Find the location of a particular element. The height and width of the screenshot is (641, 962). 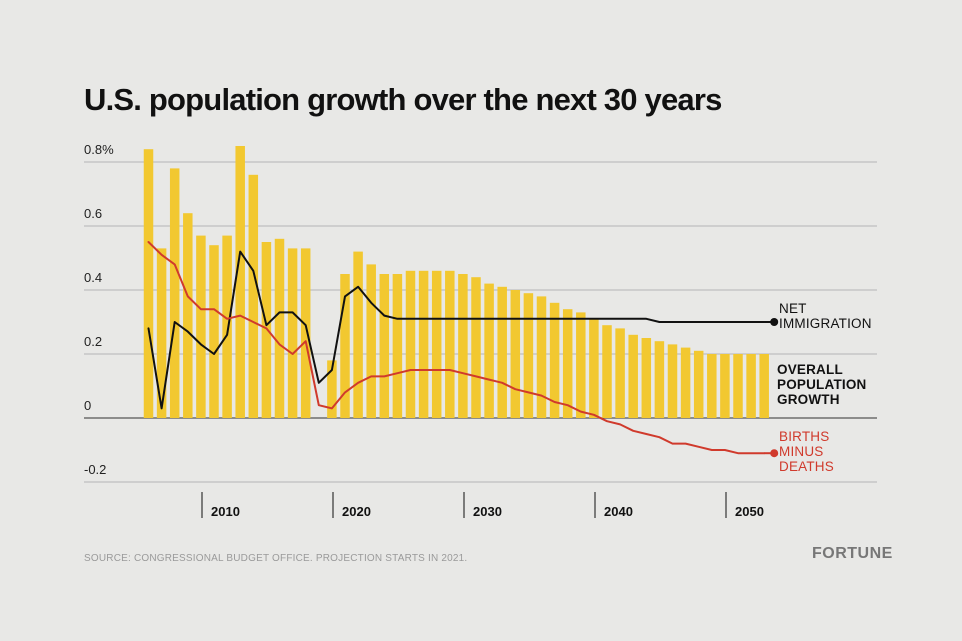

net-immigration-label: NET IMMIGRATION is located at coordinates (825, 316).